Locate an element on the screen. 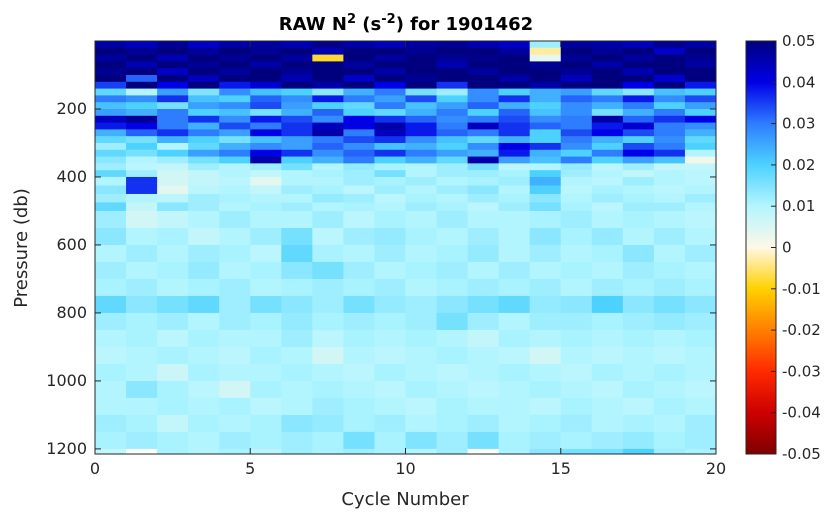 The image size is (832, 517). x-tick-label: 20 is located at coordinates (716, 468).